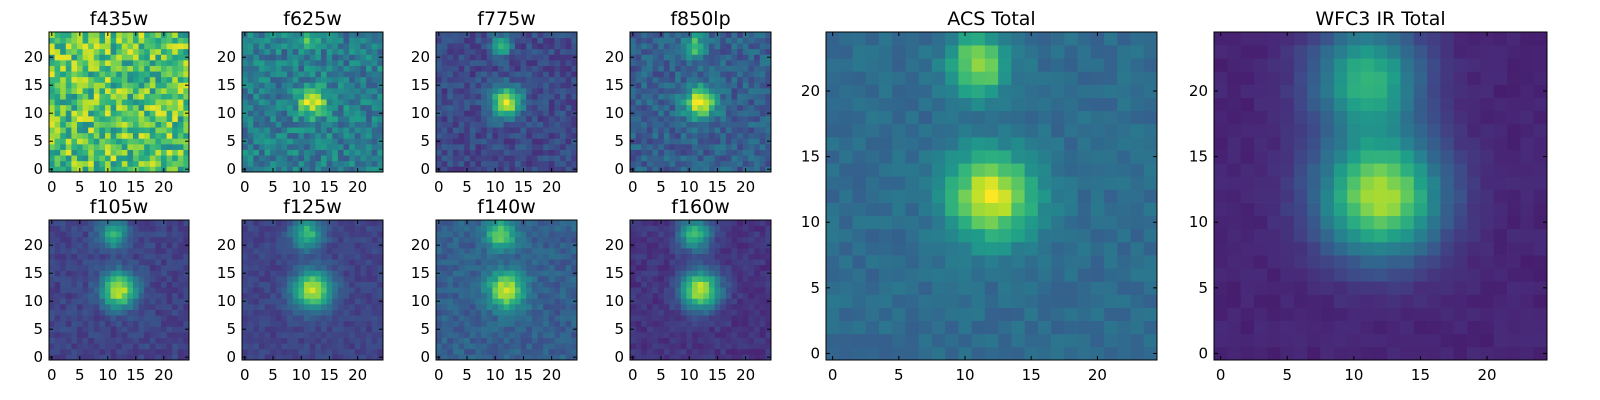 This screenshot has height=400, width=1600. I want to click on y-tick-label: 15, so click(420, 273).